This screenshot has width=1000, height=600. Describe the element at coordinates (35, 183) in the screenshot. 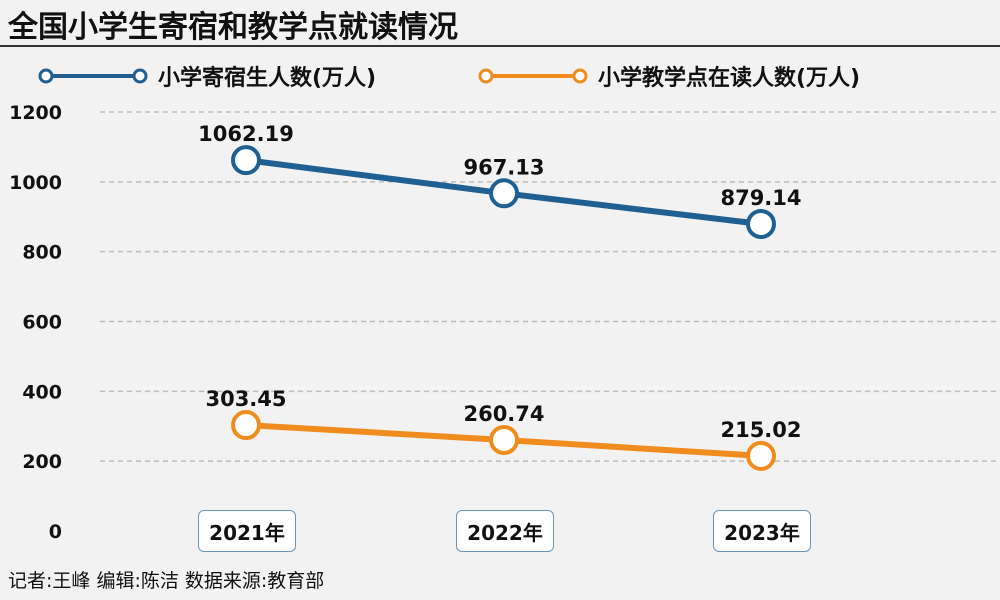

I see `y-tick-label: 1000` at that location.